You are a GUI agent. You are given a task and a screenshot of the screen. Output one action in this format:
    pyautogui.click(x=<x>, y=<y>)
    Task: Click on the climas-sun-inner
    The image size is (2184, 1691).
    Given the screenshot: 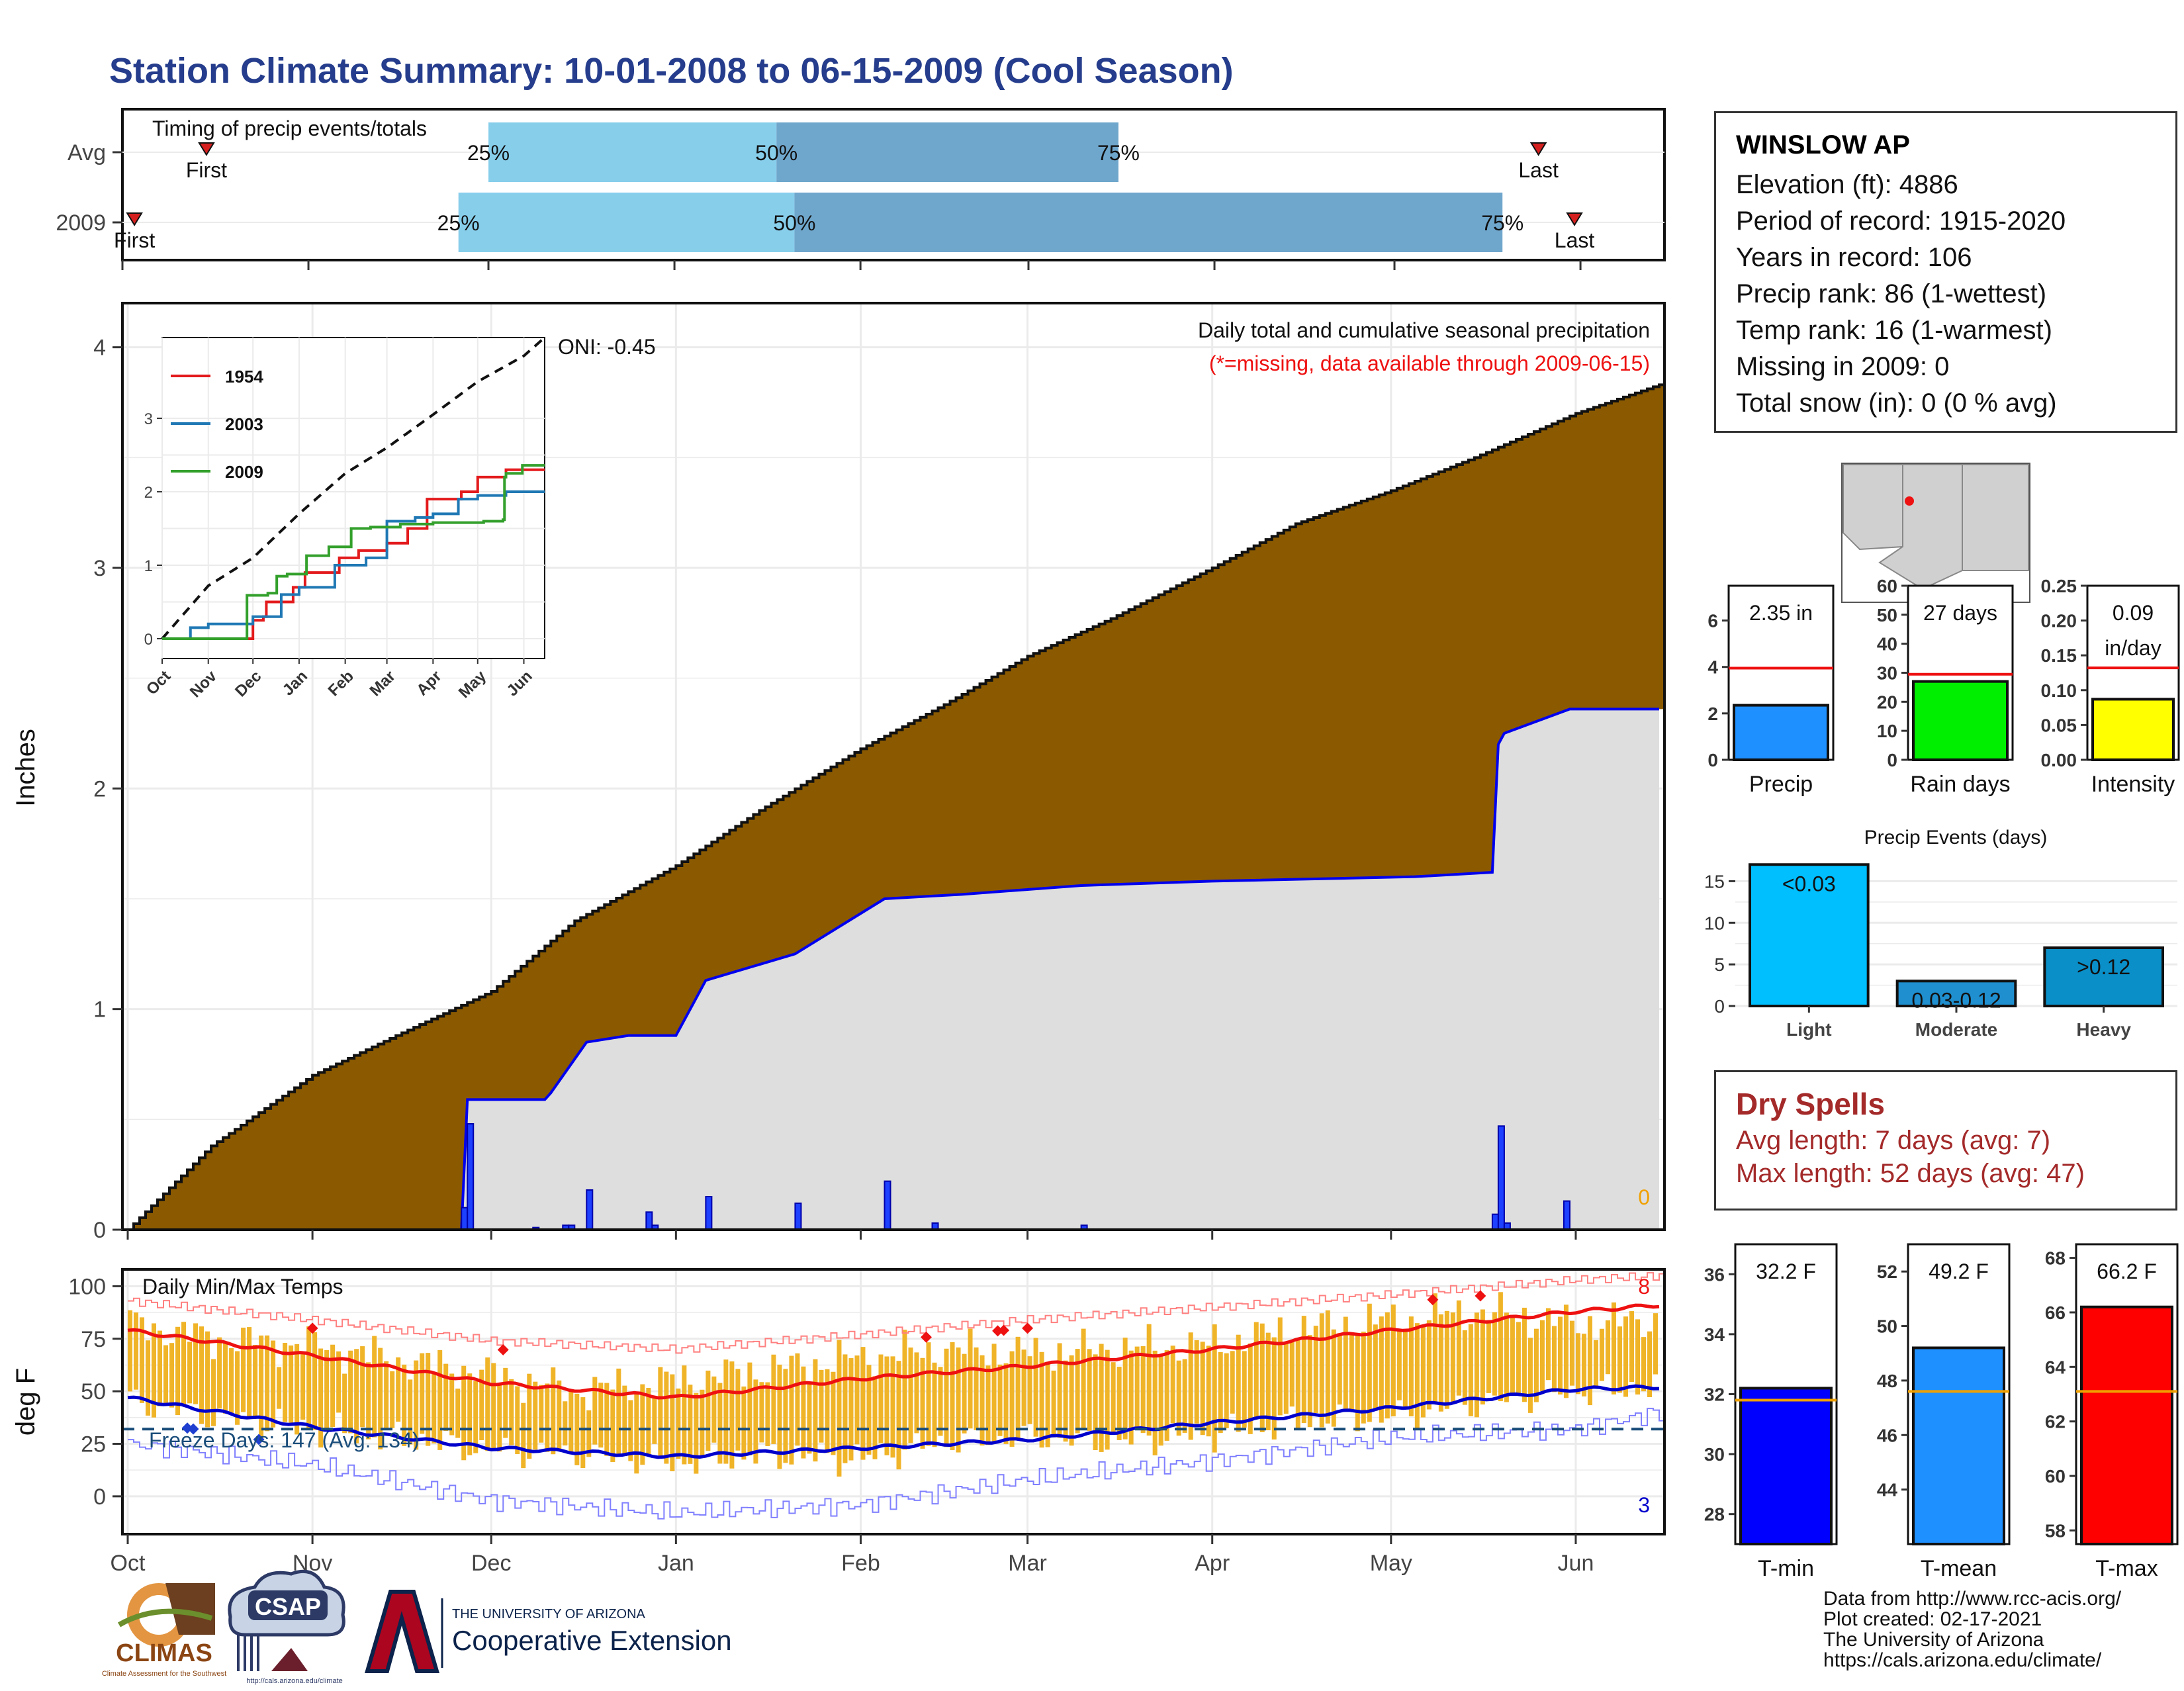 What is the action you would take?
    pyautogui.click(x=159, y=1615)
    